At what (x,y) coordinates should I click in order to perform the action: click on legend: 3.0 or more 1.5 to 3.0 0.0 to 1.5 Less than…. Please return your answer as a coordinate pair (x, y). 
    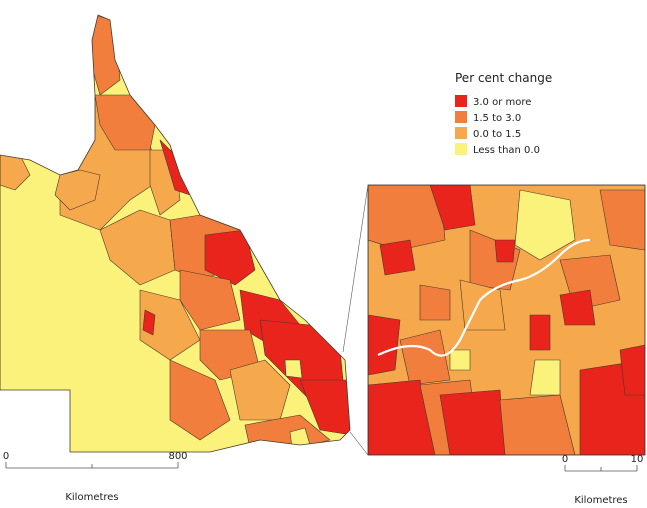
    Looking at the image, I should click on (497, 125).